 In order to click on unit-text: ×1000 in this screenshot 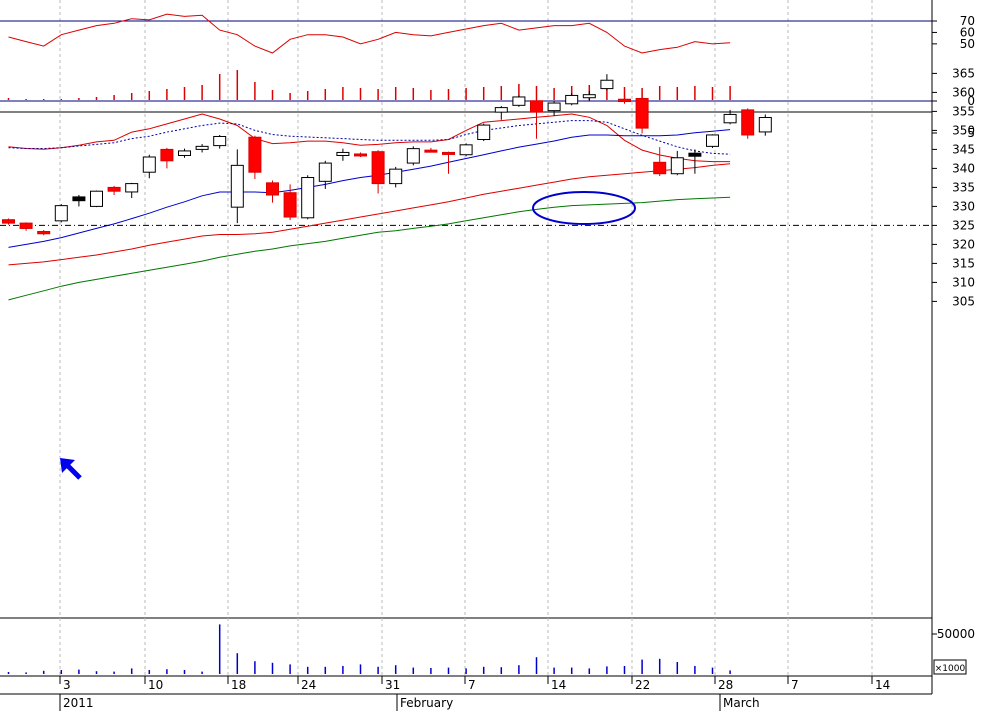, I will do `click(950, 669)`.